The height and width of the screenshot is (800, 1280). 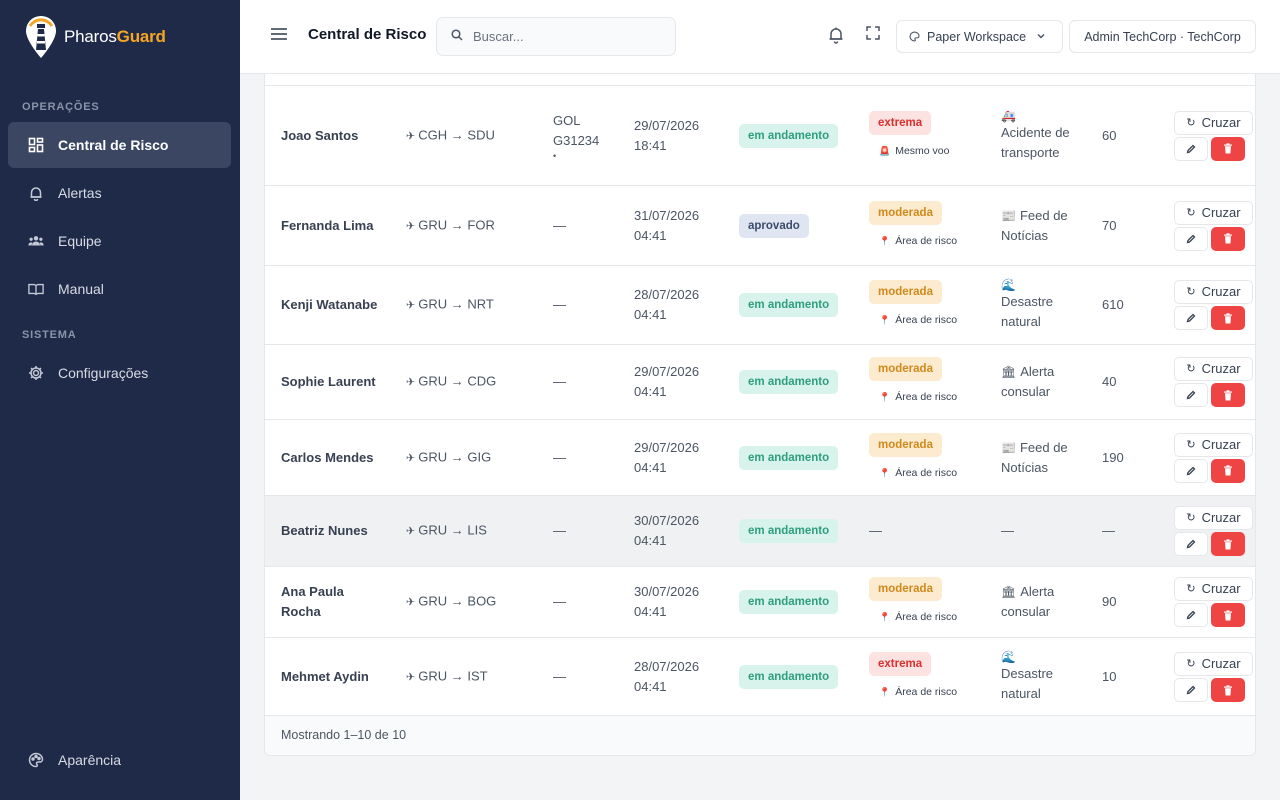 I want to click on search-box, so click(x=556, y=36).